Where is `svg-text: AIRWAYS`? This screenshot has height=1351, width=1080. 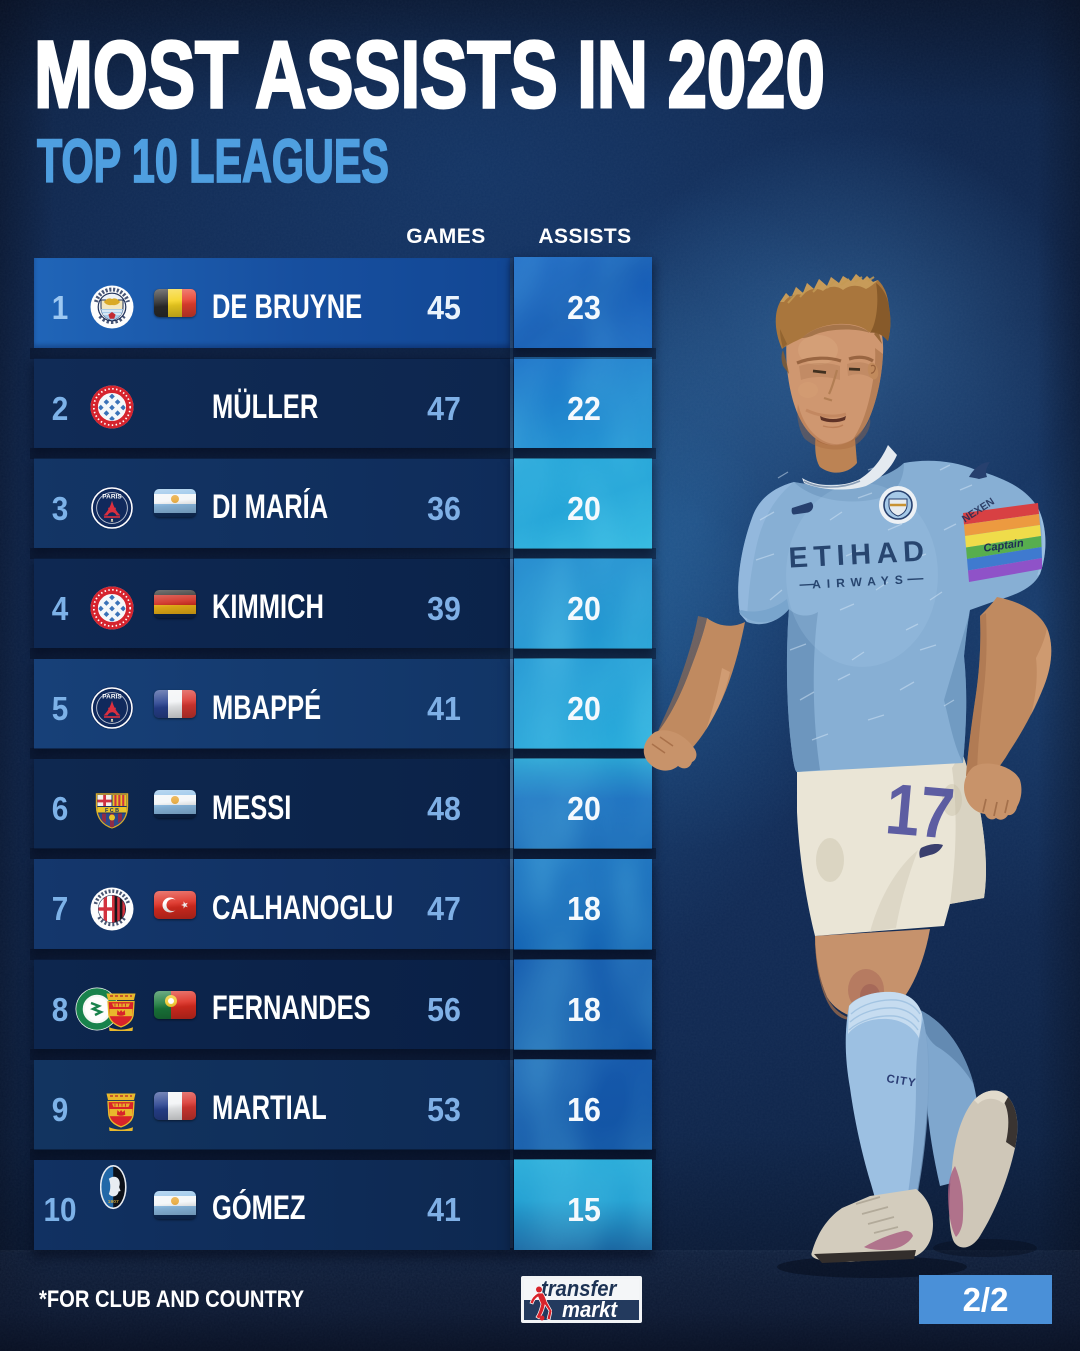 svg-text: AIRWAYS is located at coordinates (860, 581).